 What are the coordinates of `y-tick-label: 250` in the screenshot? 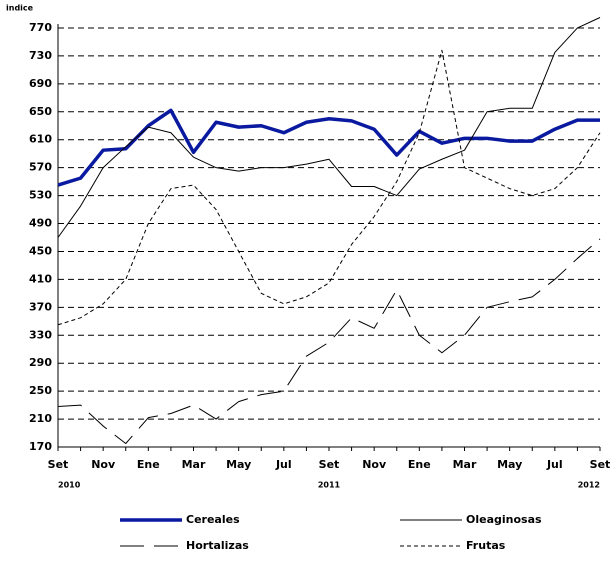 It's located at (40, 390).